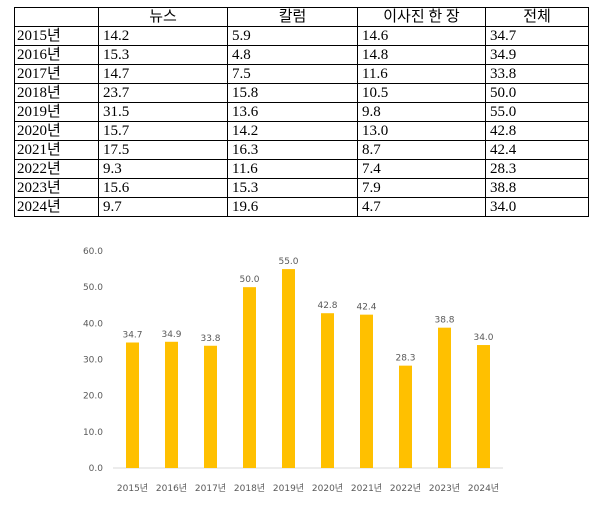 This screenshot has height=505, width=600. What do you see at coordinates (292, 207) in the screenshot?
I see `table-column-cell: 19.6` at bounding box center [292, 207].